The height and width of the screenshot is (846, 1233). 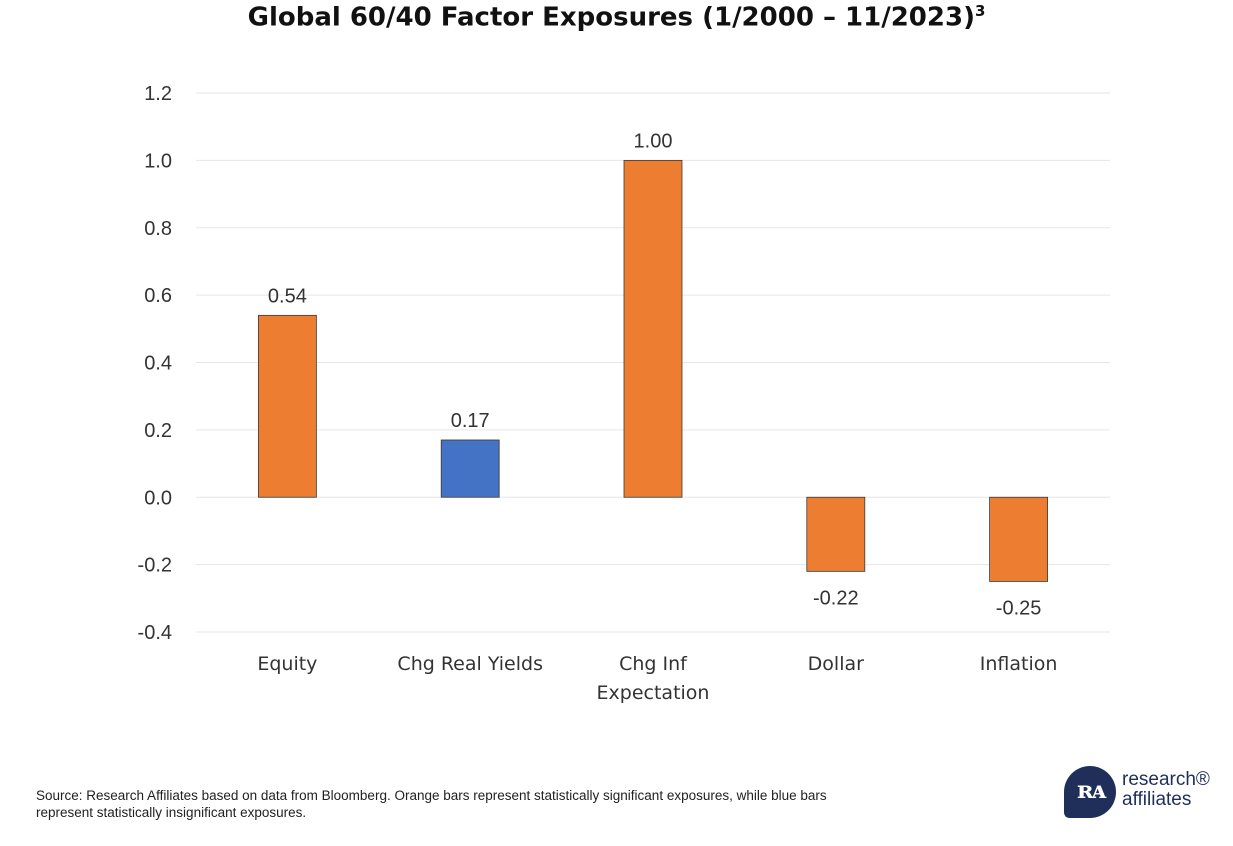 I want to click on logo-line-1: research®, so click(x=1166, y=779).